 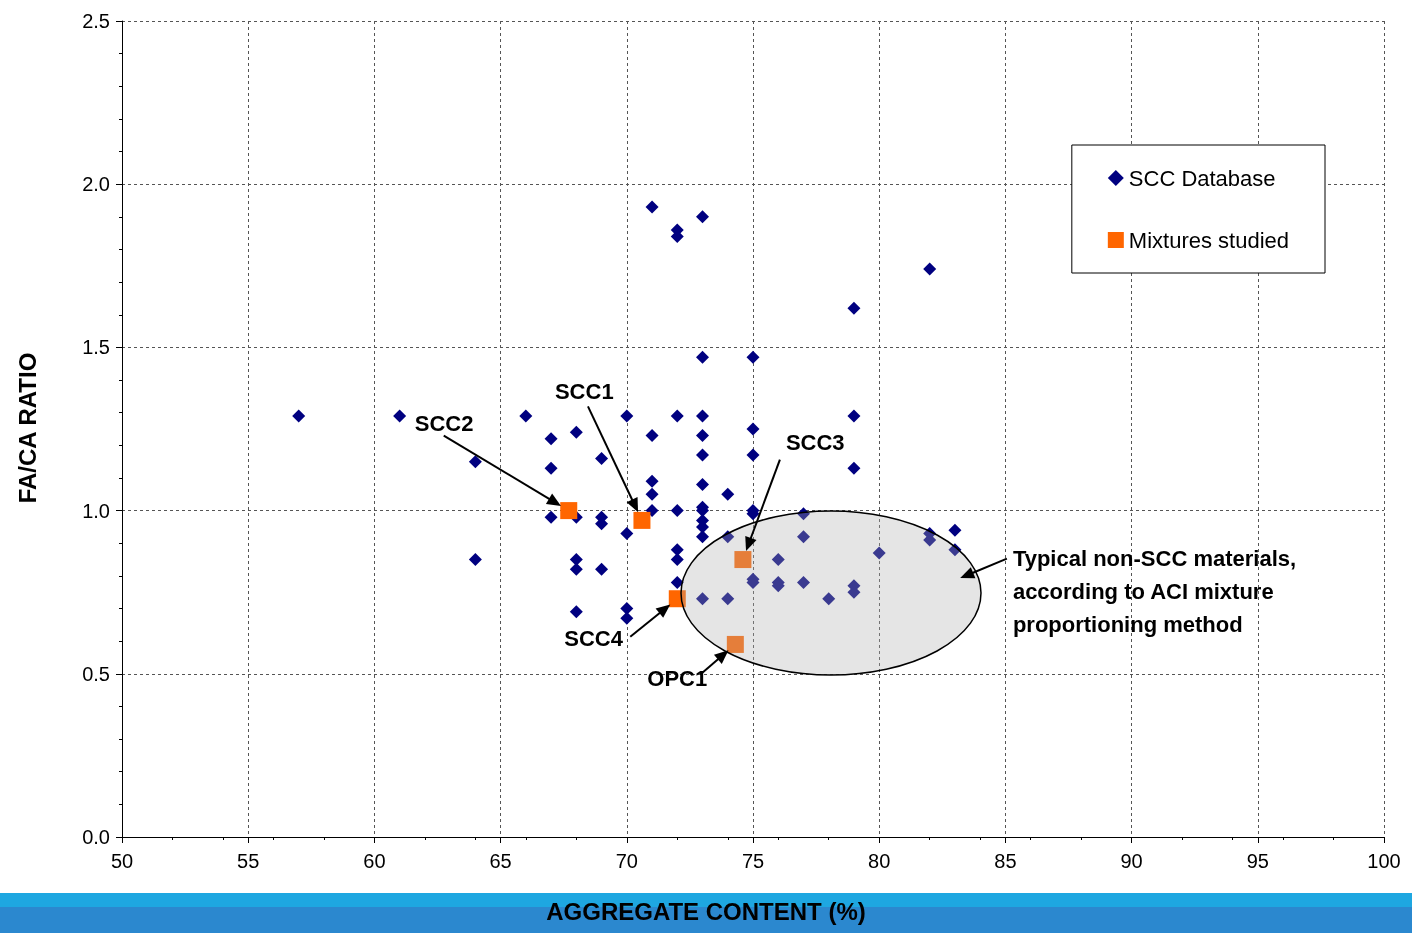 What do you see at coordinates (248, 861) in the screenshot?
I see `x-tick-label: 55` at bounding box center [248, 861].